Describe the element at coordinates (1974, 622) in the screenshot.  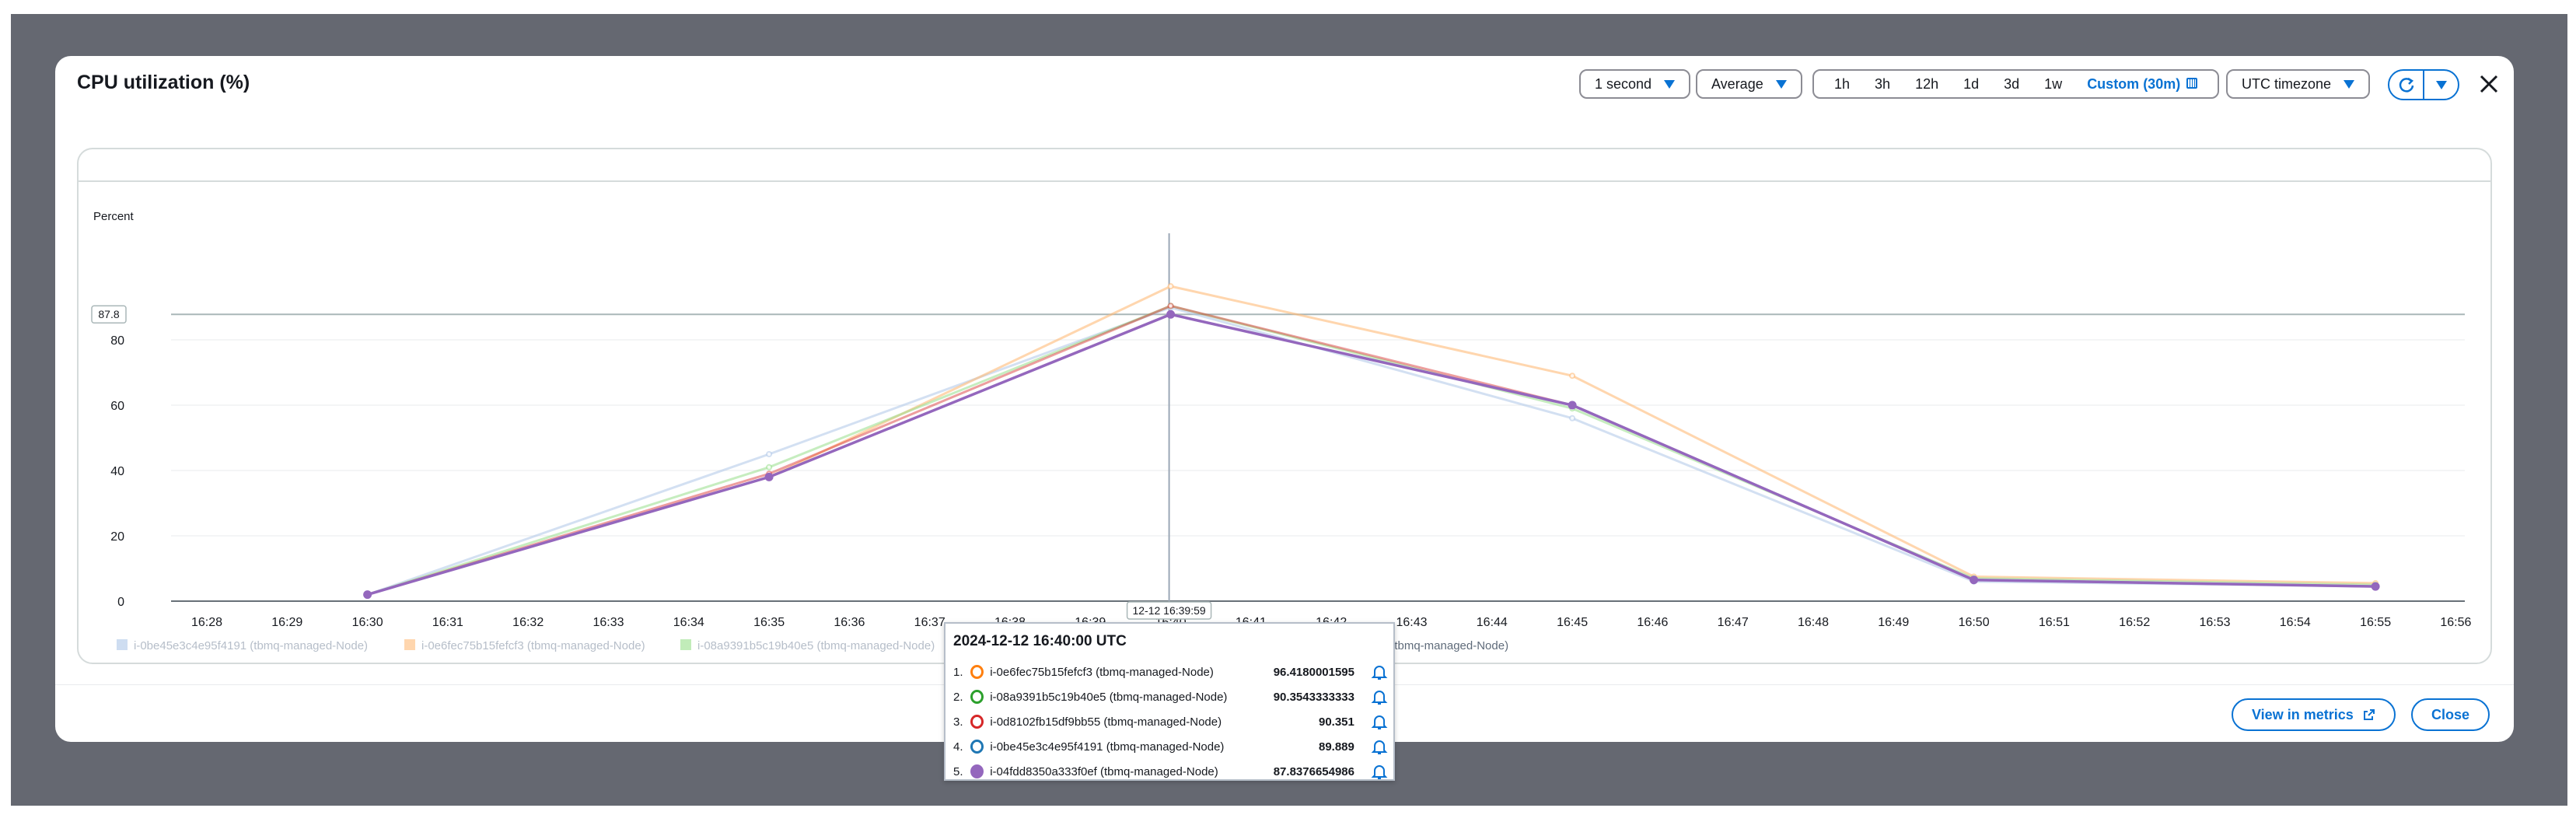
I see `x-tick-label: 16:50` at that location.